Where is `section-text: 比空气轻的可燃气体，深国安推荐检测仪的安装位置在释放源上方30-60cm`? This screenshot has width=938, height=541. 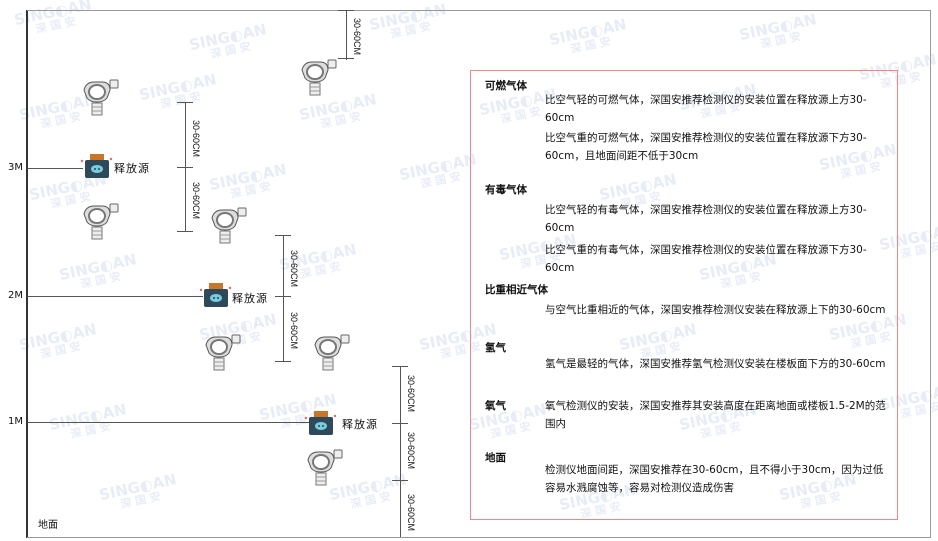
section-text: 比空气轻的可燃气体，深国安推荐检测仪的安装位置在释放源上方30-60cm is located at coordinates (706, 109).